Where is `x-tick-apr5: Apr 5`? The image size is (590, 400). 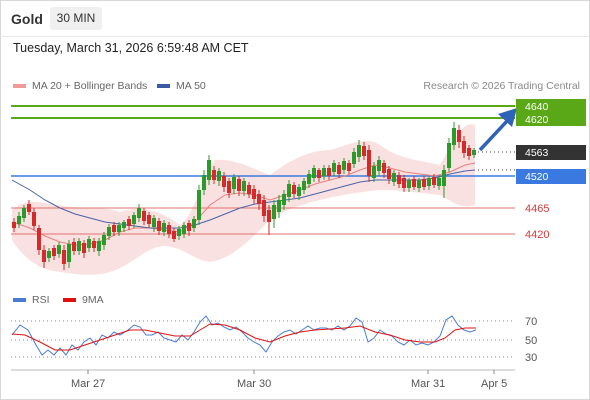
x-tick-apr5: Apr 5 is located at coordinates (494, 384).